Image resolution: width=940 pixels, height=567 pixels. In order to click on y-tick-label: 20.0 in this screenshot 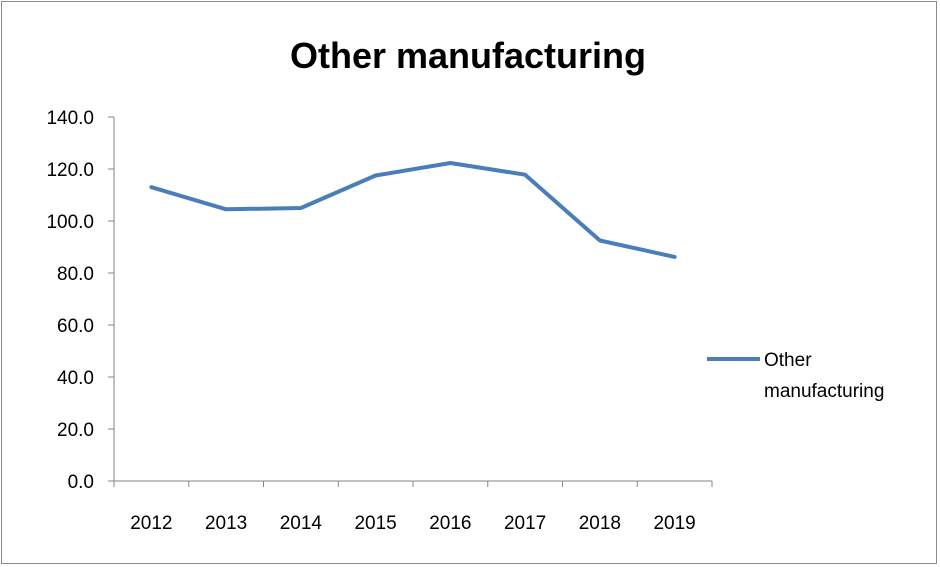, I will do `click(75, 430)`.